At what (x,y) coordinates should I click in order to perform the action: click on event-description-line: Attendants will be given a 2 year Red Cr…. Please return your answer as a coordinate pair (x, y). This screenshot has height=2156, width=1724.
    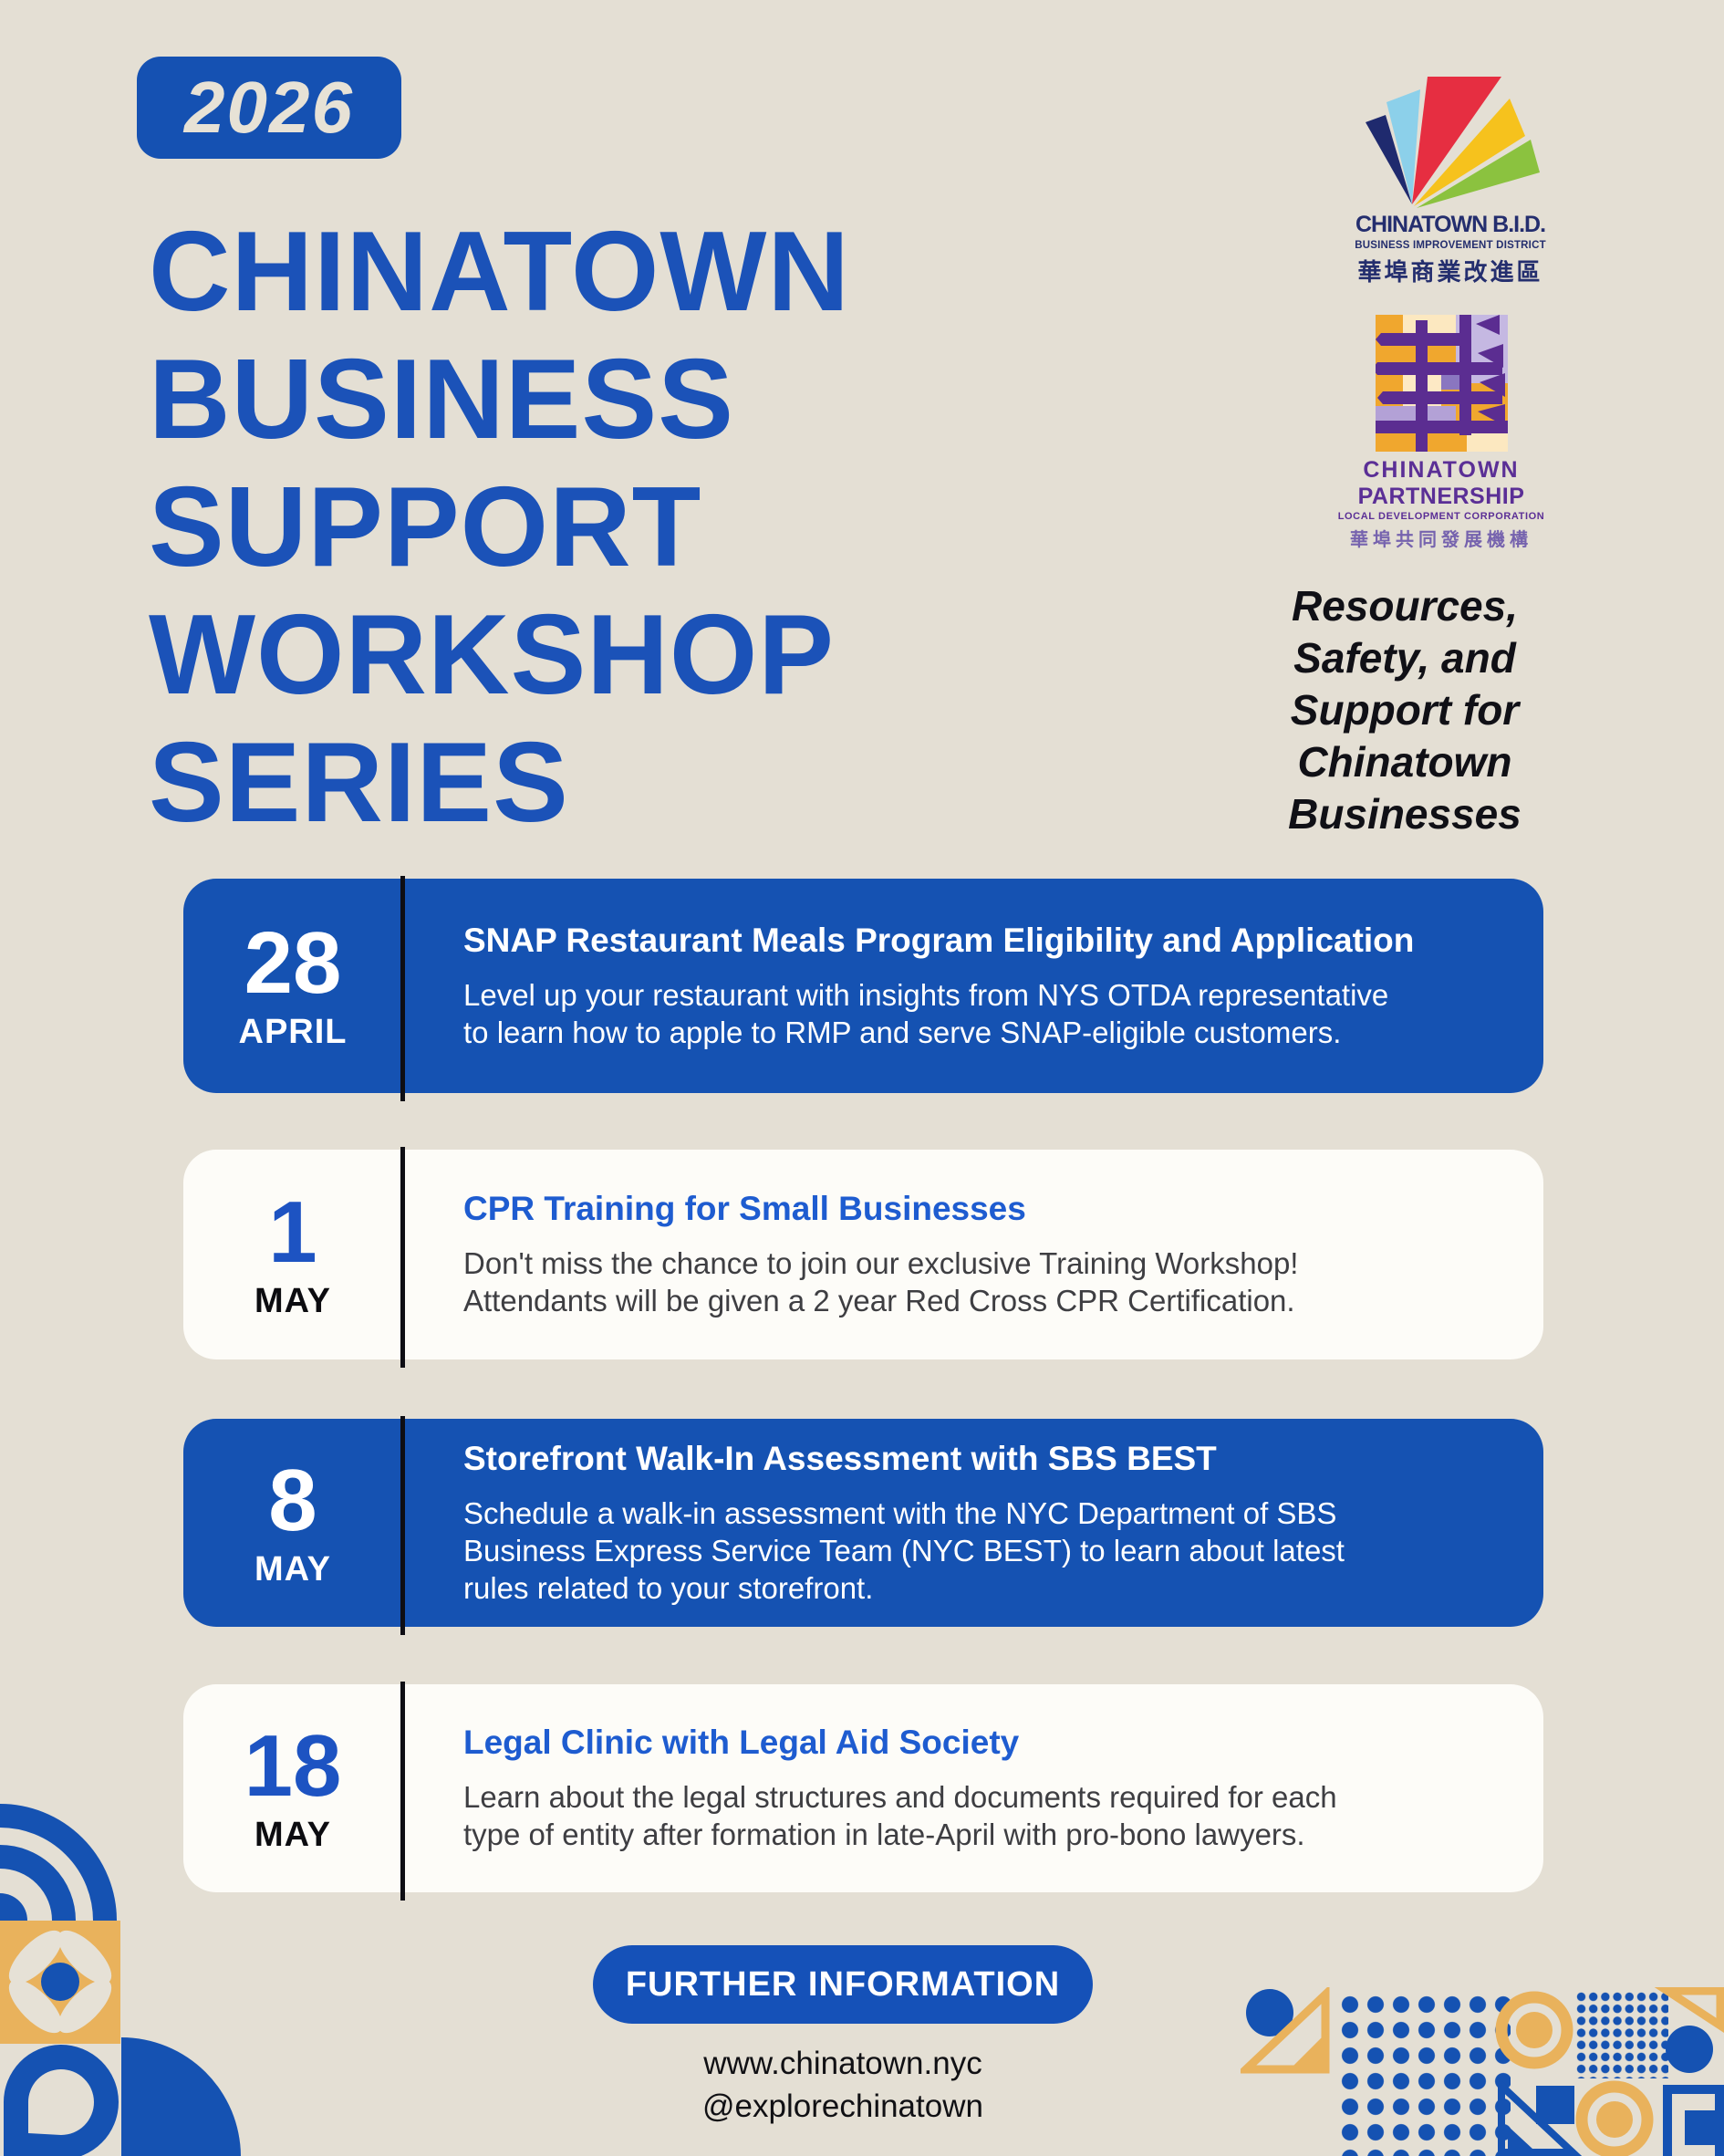
    Looking at the image, I should click on (879, 1301).